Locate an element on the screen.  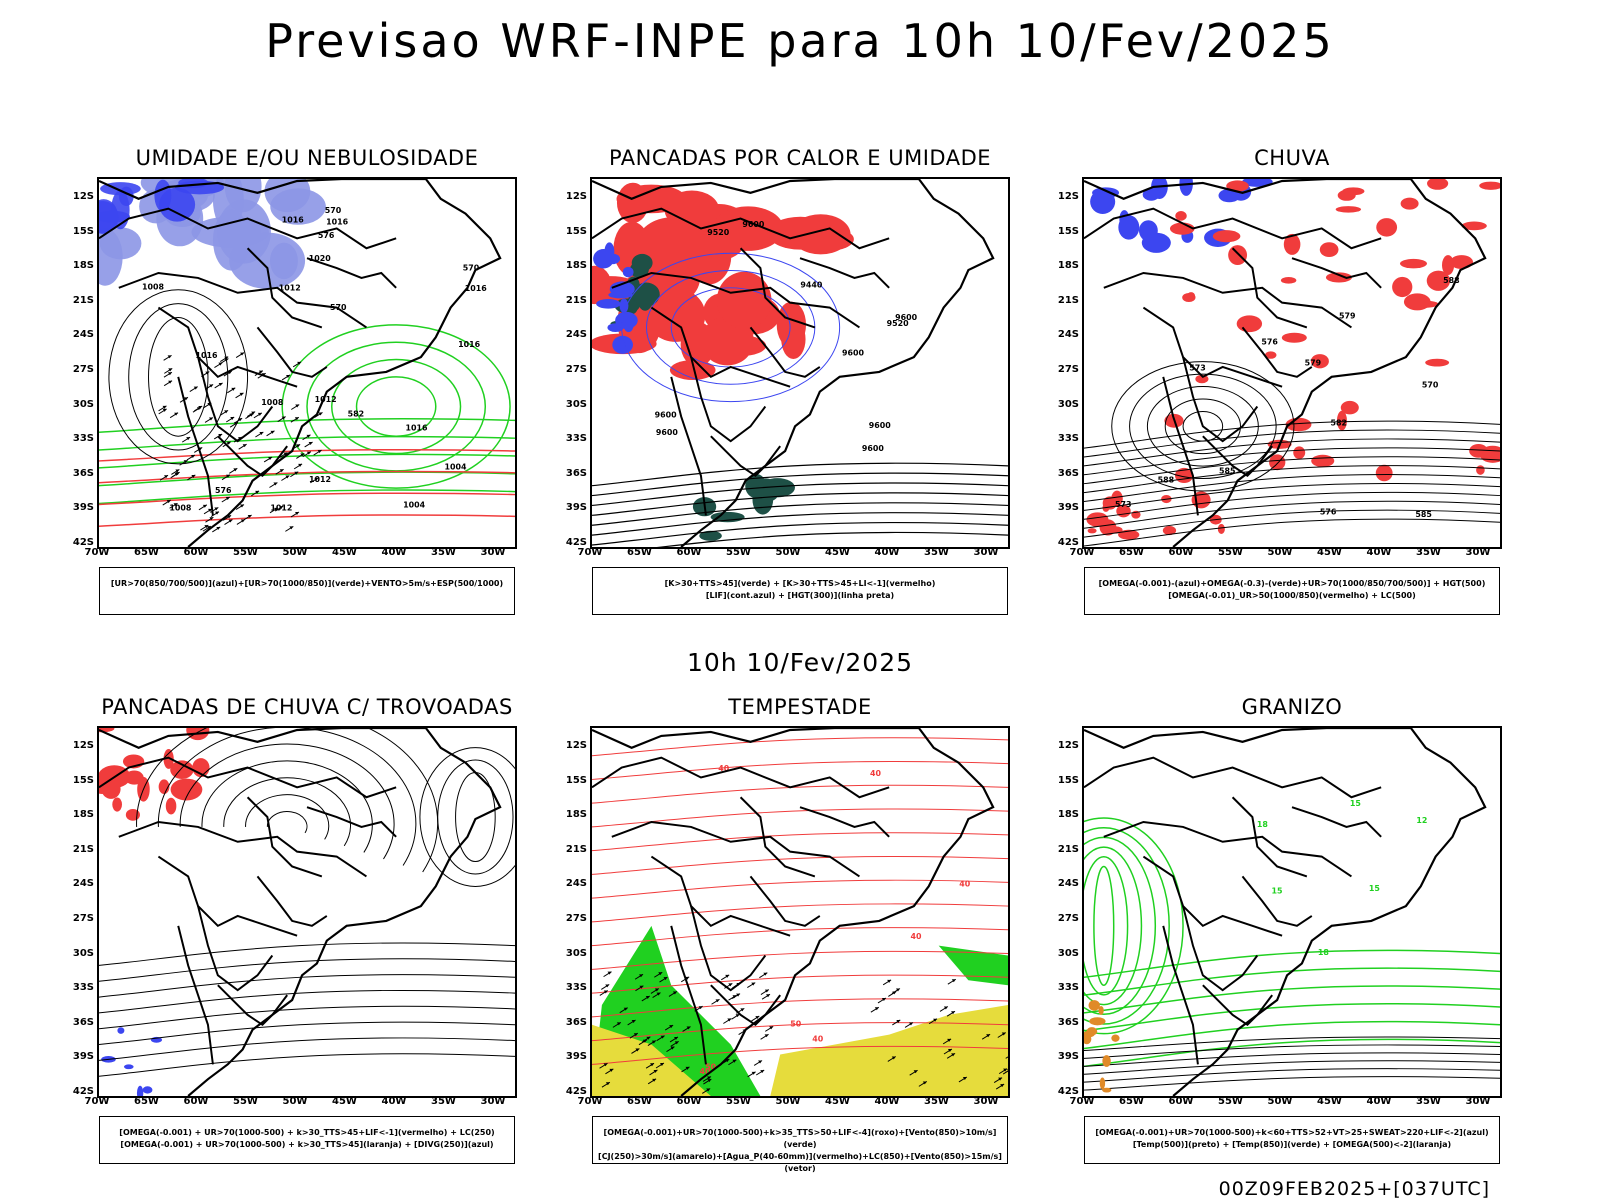
y-tick-label: 18S is located at coordinates (576, 815).